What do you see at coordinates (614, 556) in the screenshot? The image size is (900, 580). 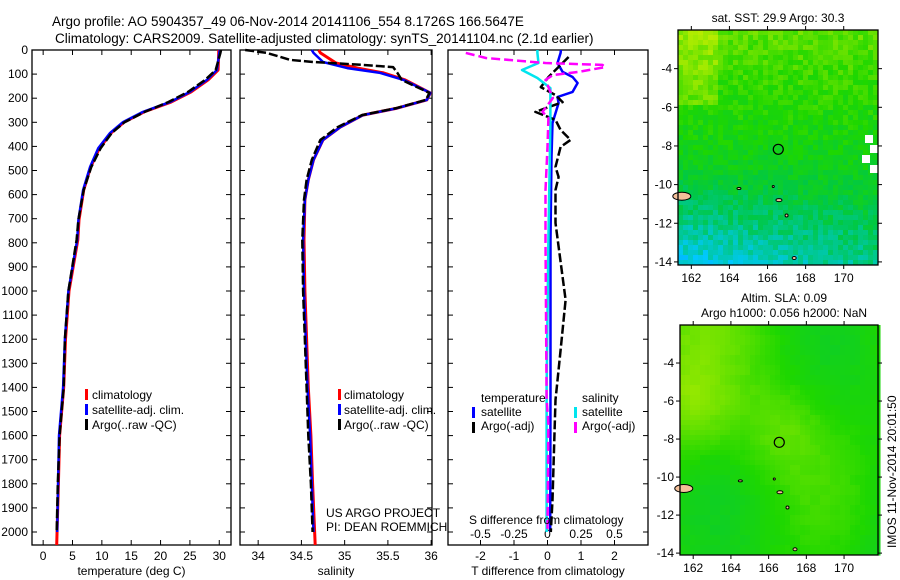 I see `x-tick-label: 2` at bounding box center [614, 556].